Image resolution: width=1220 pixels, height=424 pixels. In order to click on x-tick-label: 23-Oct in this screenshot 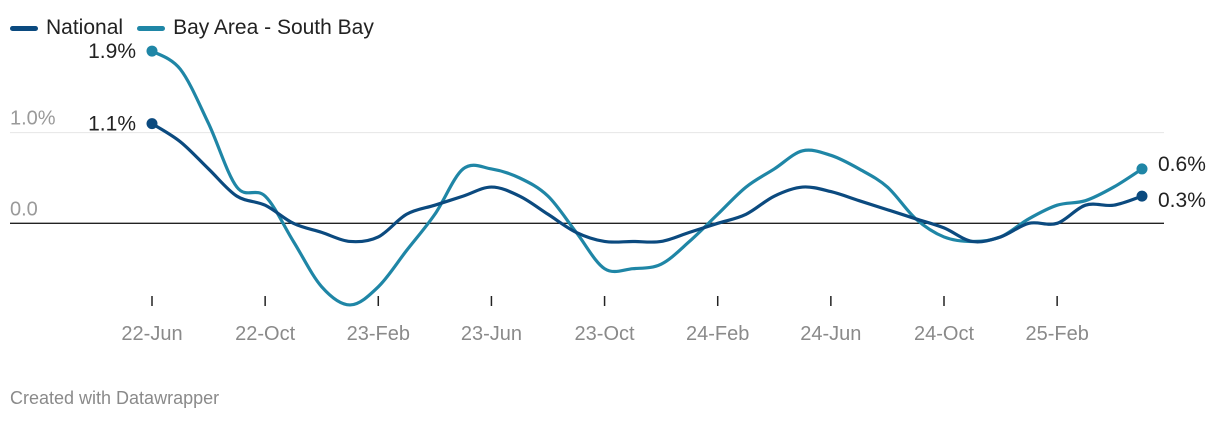, I will do `click(605, 334)`.